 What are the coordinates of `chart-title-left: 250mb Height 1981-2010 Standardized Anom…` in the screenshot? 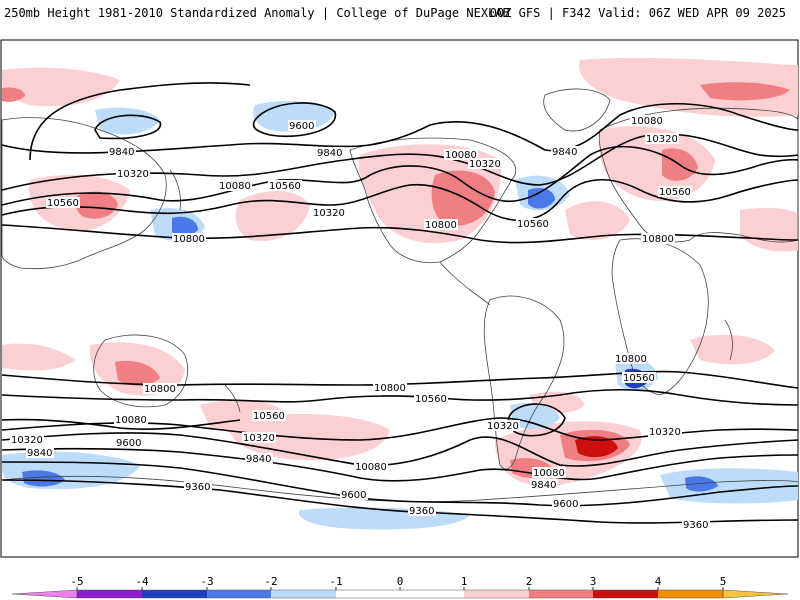 It's located at (257, 13).